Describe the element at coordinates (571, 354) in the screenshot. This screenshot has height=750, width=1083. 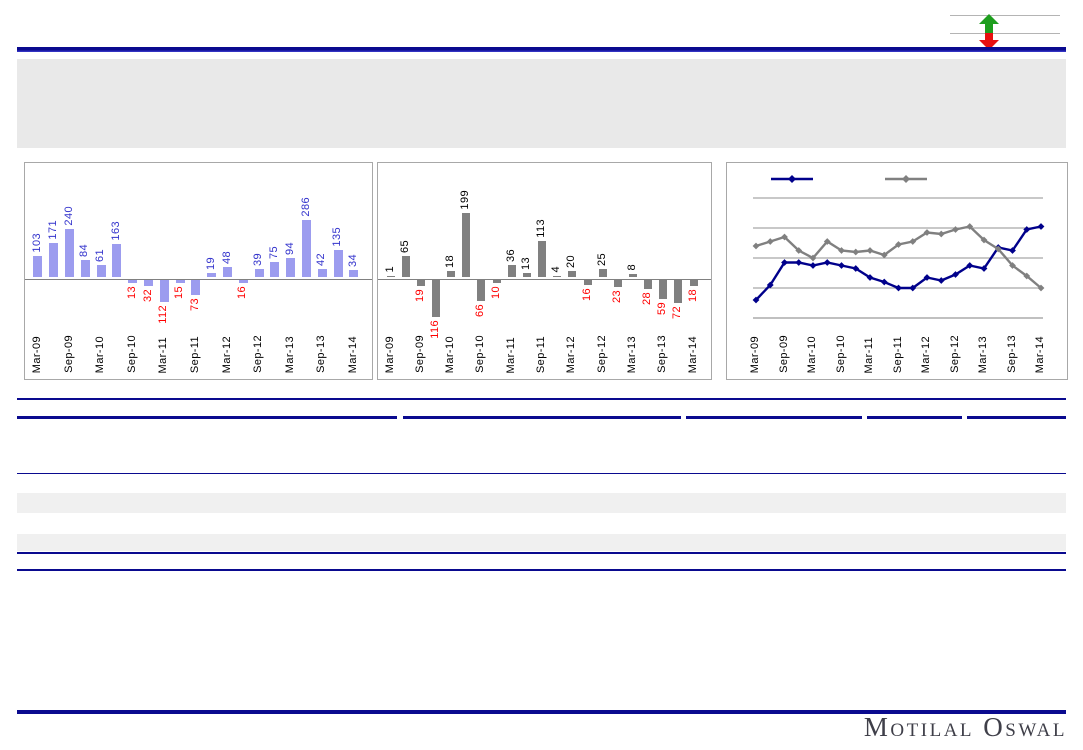
I see `x-tick-label: Mar-12` at that location.